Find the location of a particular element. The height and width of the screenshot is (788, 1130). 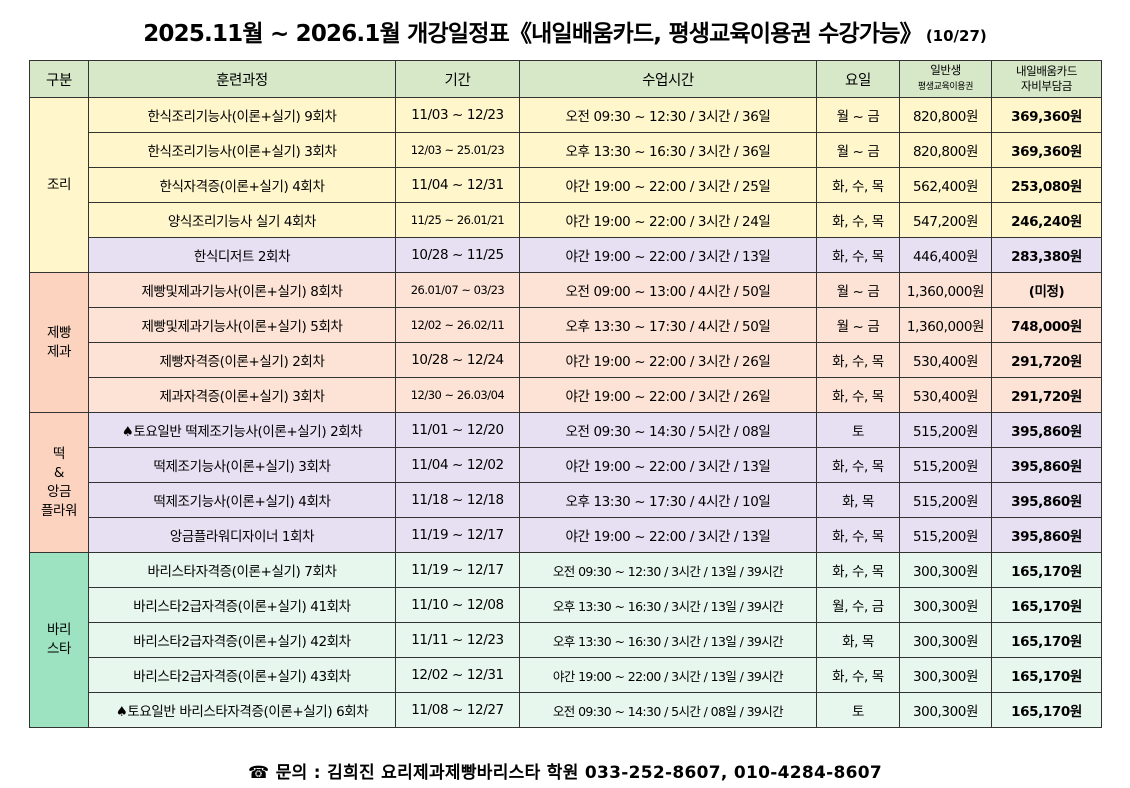

course-cell: 한식자격증(이론+실기) 4회차 is located at coordinates (242, 185).